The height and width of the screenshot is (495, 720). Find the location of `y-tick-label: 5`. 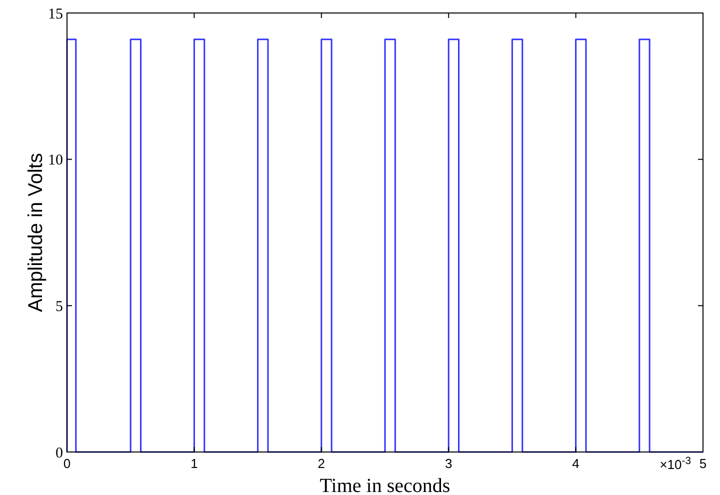

y-tick-label: 5 is located at coordinates (59, 306).